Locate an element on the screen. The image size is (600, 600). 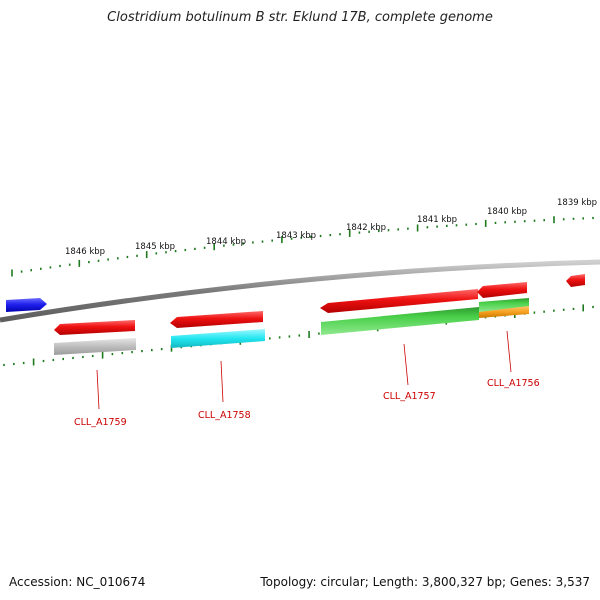
gene-label-cll-a1756: CLL_A1756 is located at coordinates (513, 383).